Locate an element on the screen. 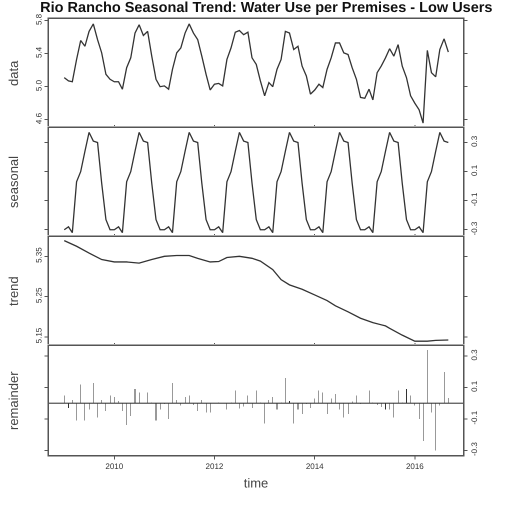  line-series is located at coordinates (256, 73).